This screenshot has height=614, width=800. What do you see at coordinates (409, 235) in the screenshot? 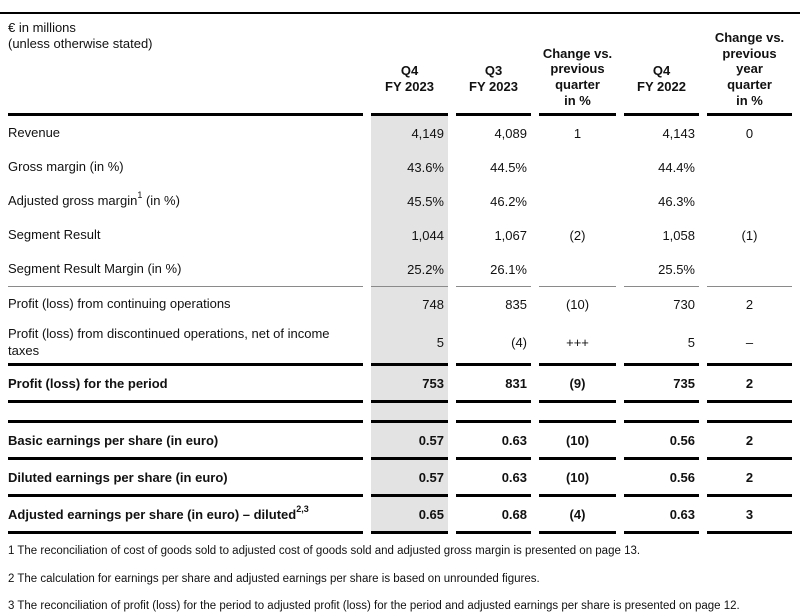
I see `cell-q4-fy2023: 1,044` at bounding box center [409, 235].